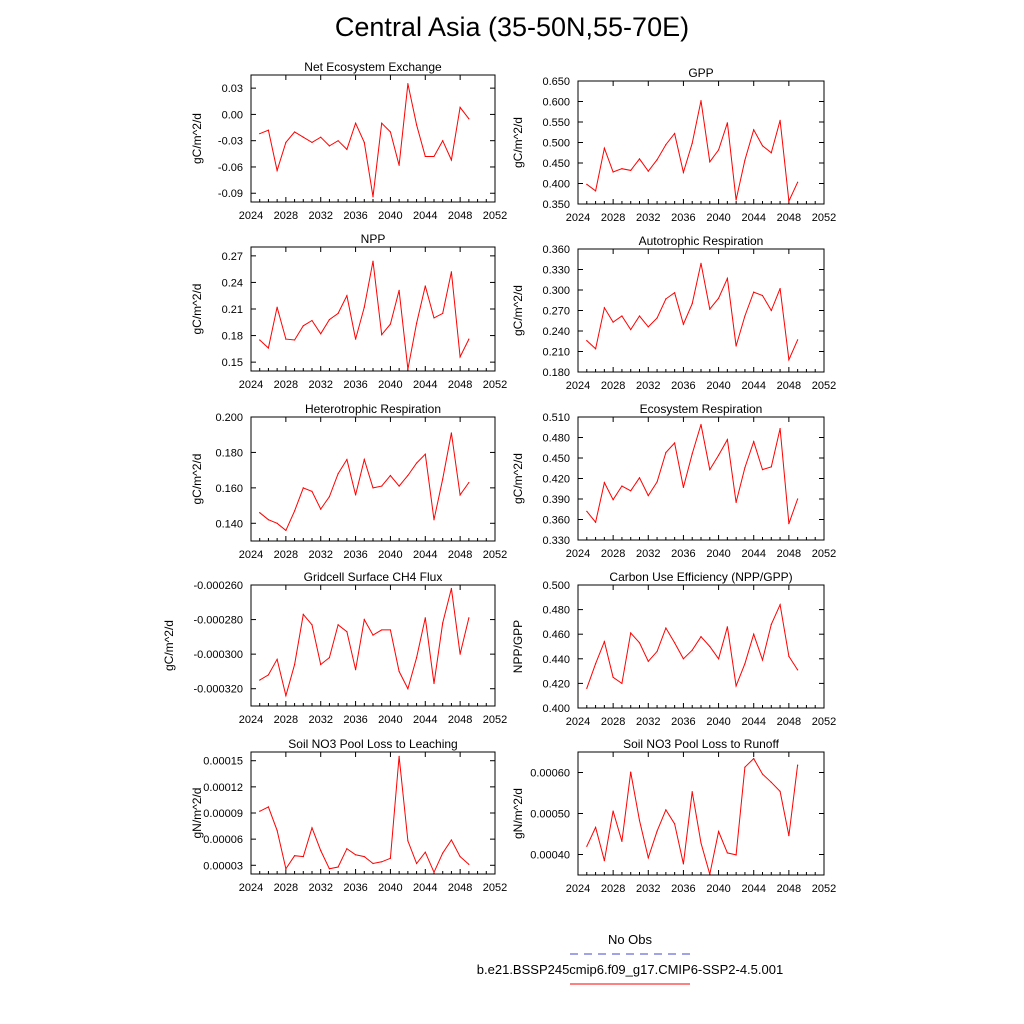 Image resolution: width=1024 pixels, height=1024 pixels. What do you see at coordinates (512, 27) in the screenshot?
I see `page-title: Central Asia (35-50N,55-70E)` at bounding box center [512, 27].